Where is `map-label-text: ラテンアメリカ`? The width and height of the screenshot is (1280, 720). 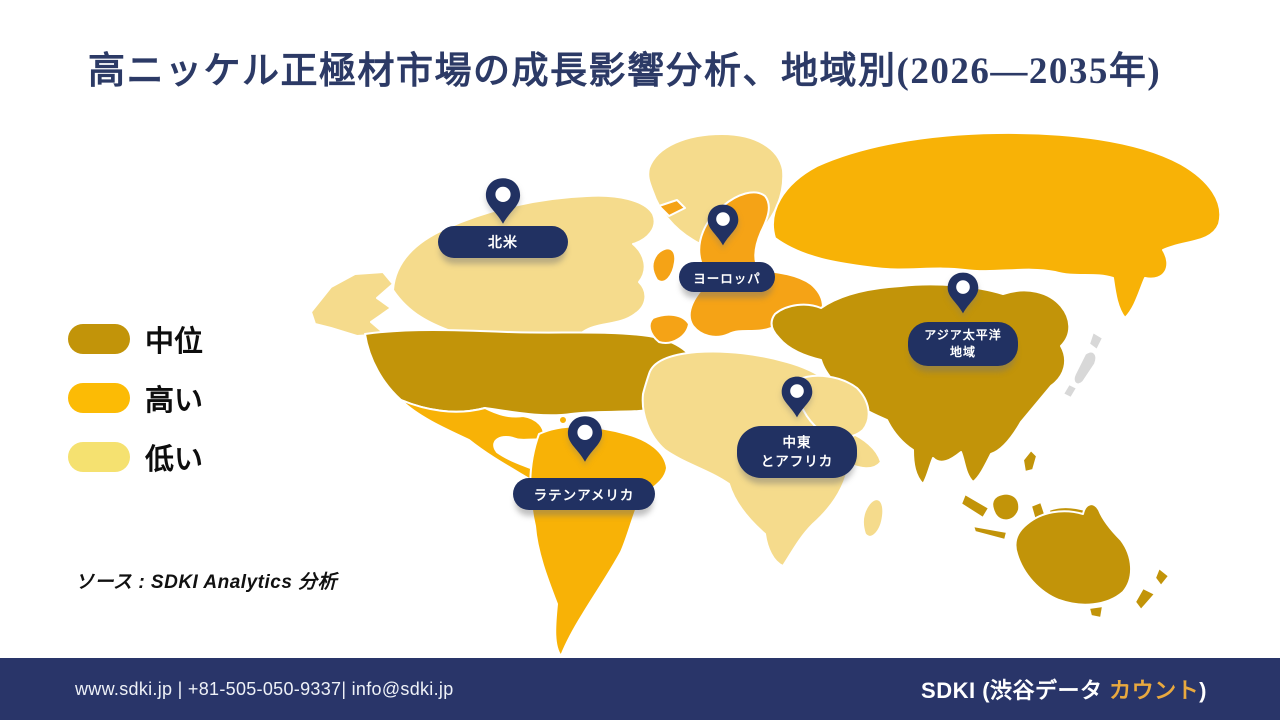
map-label-text: ラテンアメリカ is located at coordinates (584, 495).